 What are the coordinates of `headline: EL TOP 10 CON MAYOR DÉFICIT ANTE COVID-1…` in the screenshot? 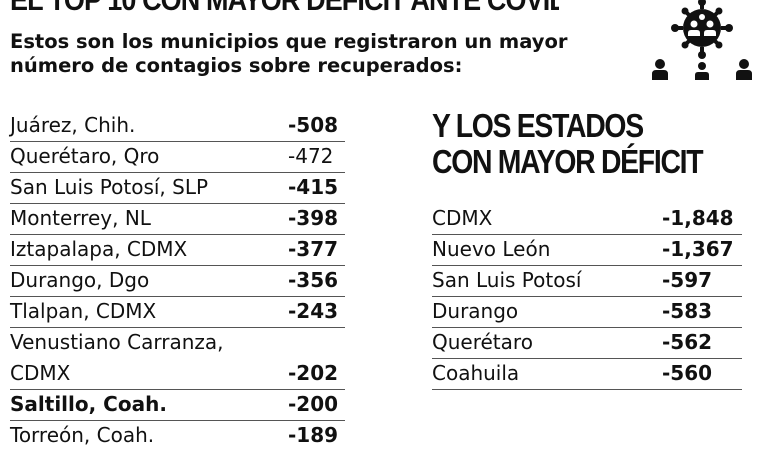 It's located at (284, 8).